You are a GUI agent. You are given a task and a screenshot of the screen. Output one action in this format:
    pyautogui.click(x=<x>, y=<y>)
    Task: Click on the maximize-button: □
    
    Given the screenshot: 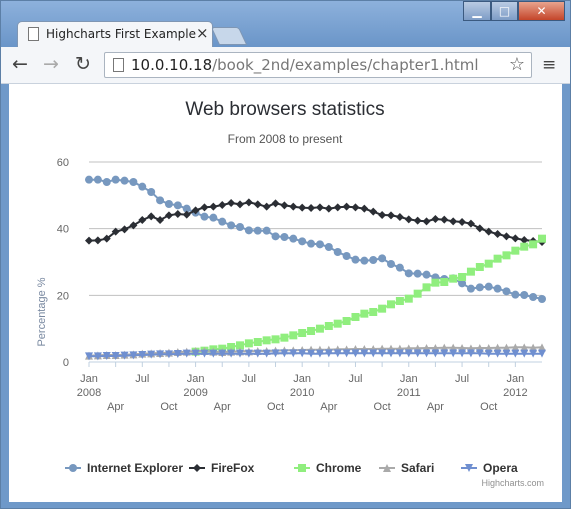 What is the action you would take?
    pyautogui.click(x=504, y=11)
    